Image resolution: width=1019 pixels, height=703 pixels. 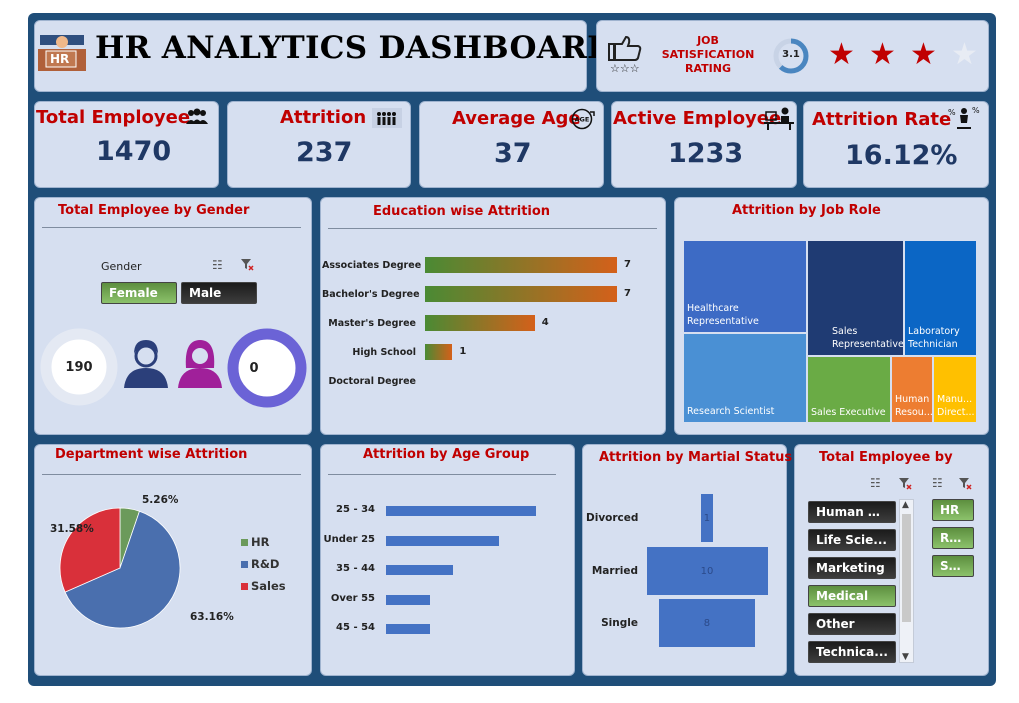 I want to click on legend-label: Sales, so click(x=268, y=586).